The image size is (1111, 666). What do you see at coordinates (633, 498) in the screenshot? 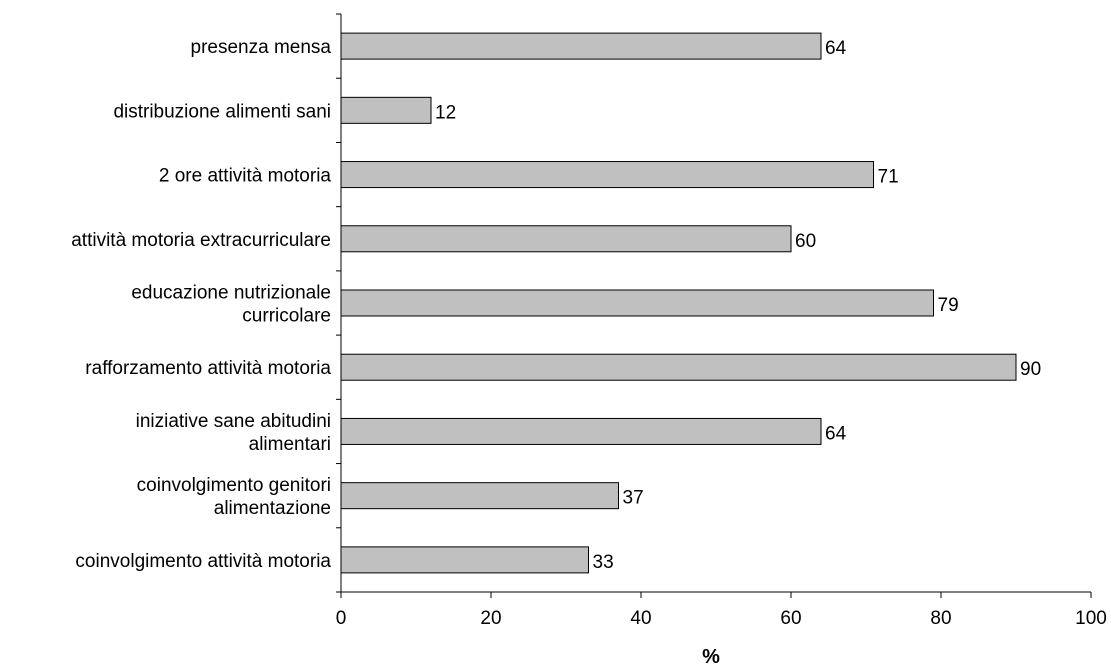
I see `value-label: 37` at bounding box center [633, 498].